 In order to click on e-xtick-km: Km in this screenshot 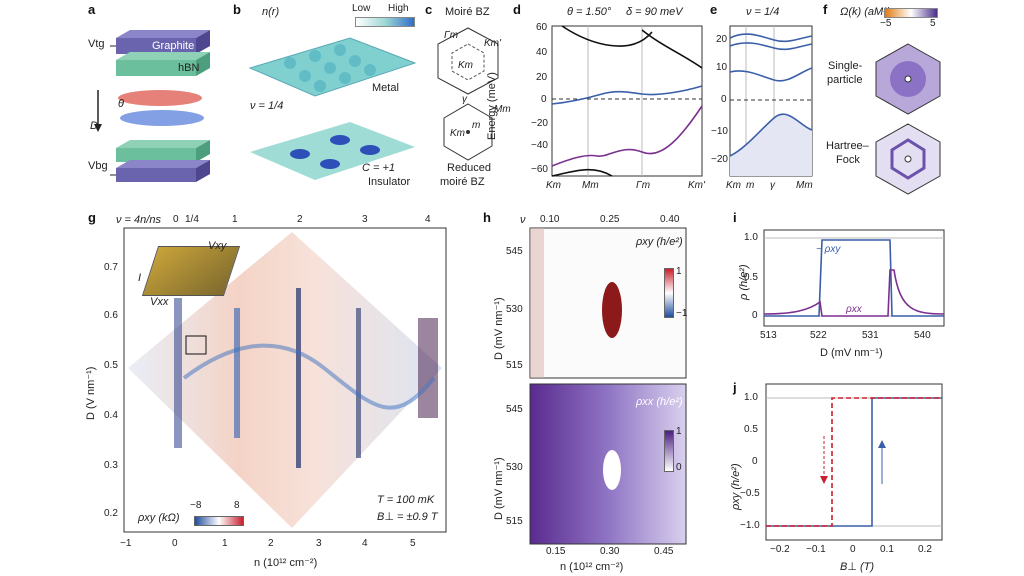, I will do `click(733, 185)`.